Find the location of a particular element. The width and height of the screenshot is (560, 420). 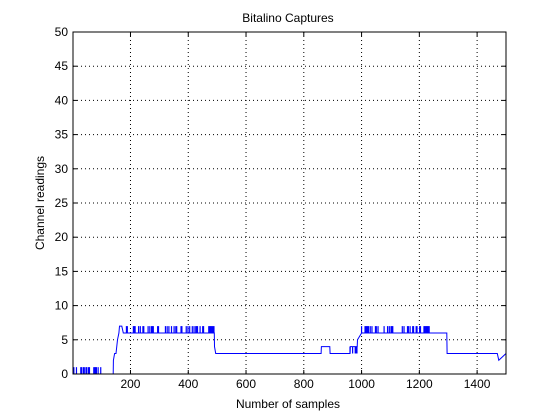

y-tick-labels: 0 5 10 15 20 25 30 35 40 45 50 is located at coordinates (62, 203).